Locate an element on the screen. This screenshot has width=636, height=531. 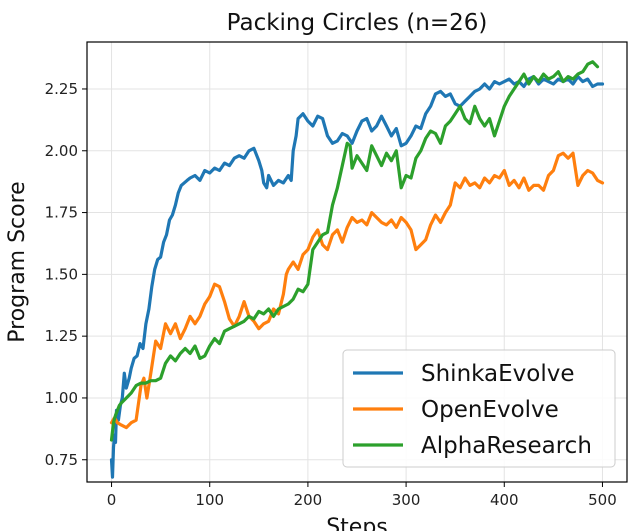
y-tick-label: 1.00 is located at coordinates (61, 398).